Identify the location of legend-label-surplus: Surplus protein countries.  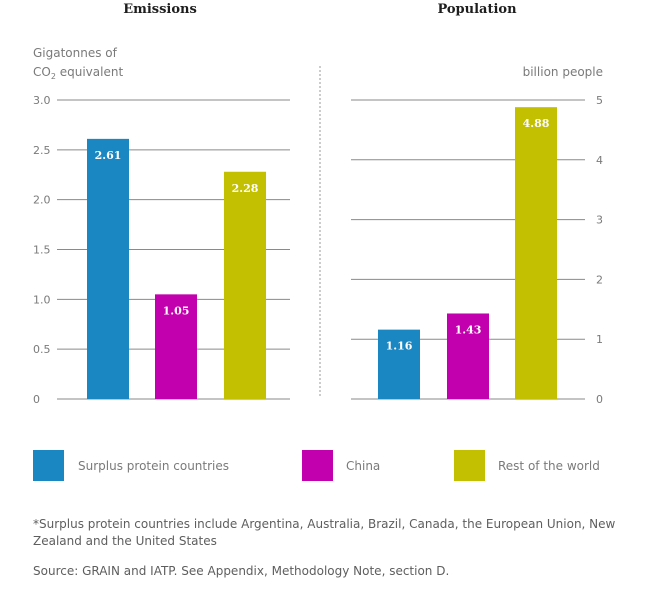
(153, 466).